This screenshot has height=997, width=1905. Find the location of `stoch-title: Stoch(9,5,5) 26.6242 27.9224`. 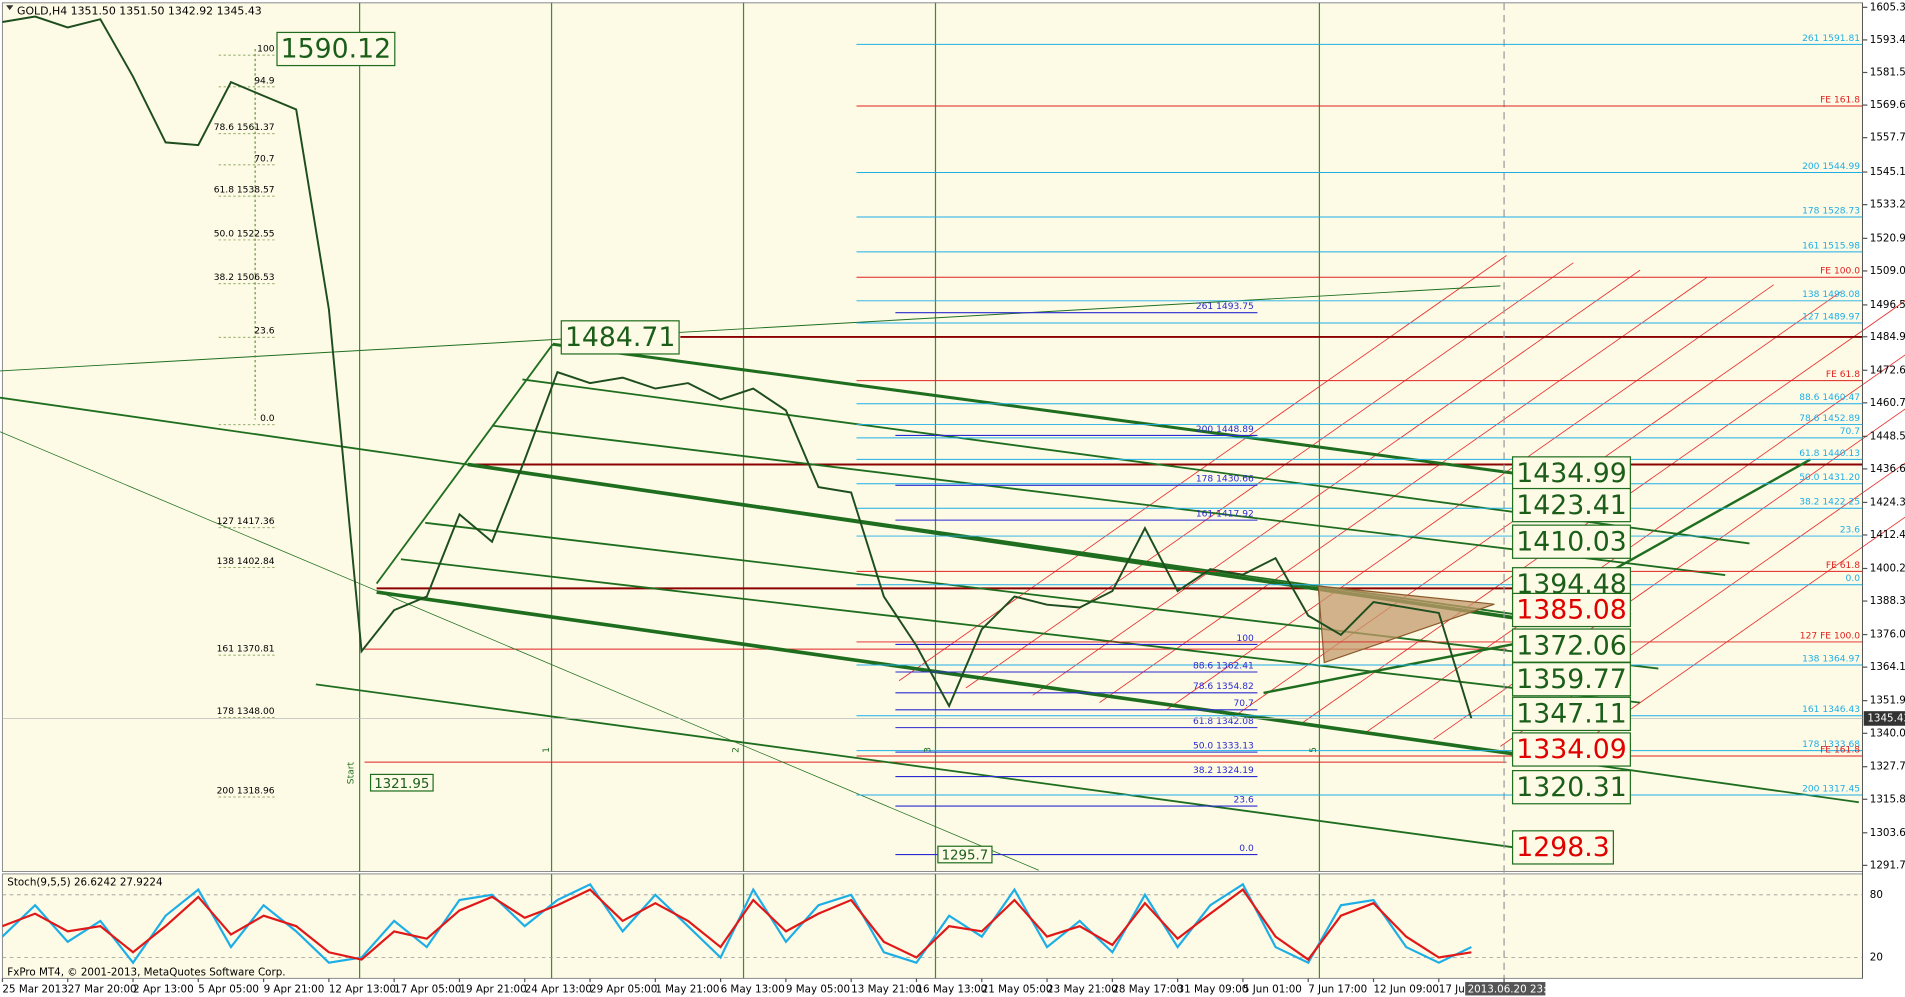

stoch-title: Stoch(9,5,5) 26.6242 27.9224 is located at coordinates (84, 882).